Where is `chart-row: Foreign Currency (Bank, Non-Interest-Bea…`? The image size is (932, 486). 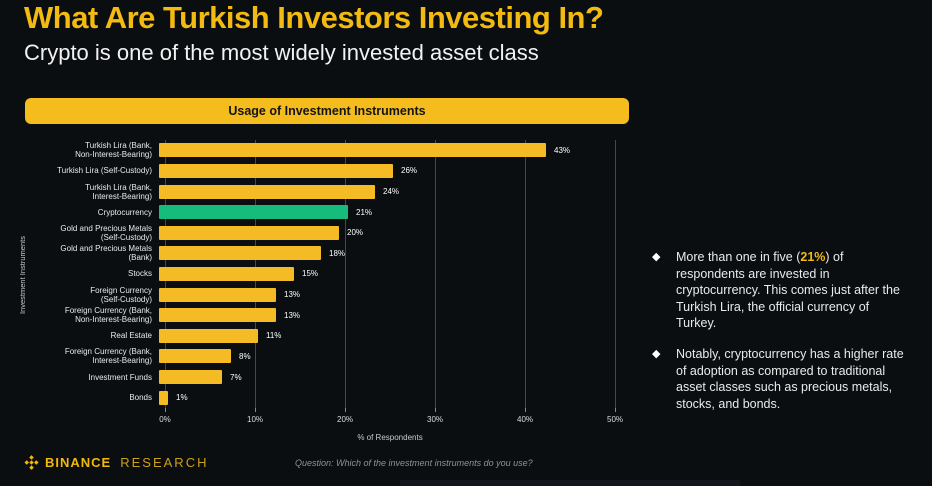 chart-row: Foreign Currency (Bank, Non-Interest-Bea… is located at coordinates (327, 315).